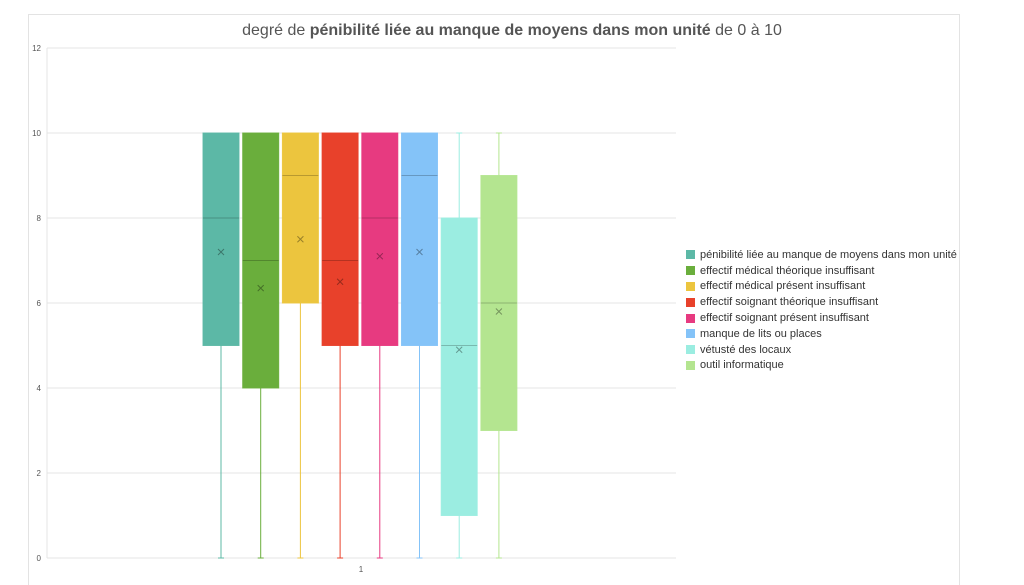  Describe the element at coordinates (821, 350) in the screenshot. I see `legend-item: vétusté des locaux` at that location.